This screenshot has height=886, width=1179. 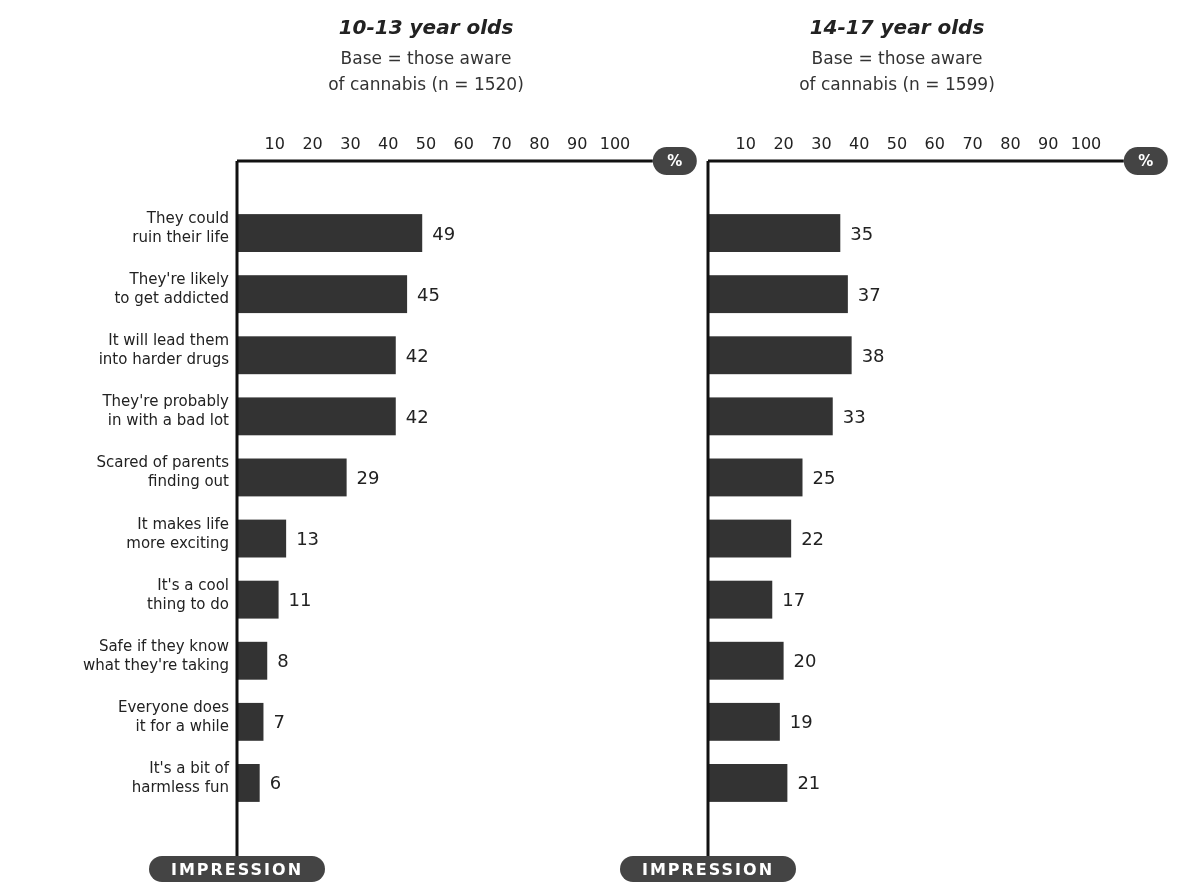 What do you see at coordinates (308, 539) in the screenshot?
I see `data-label: 13` at bounding box center [308, 539].